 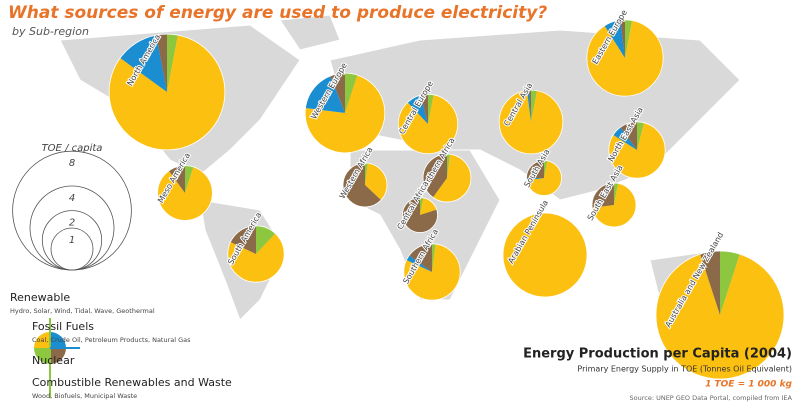 I want to click on size-label: 8, so click(x=72, y=163).